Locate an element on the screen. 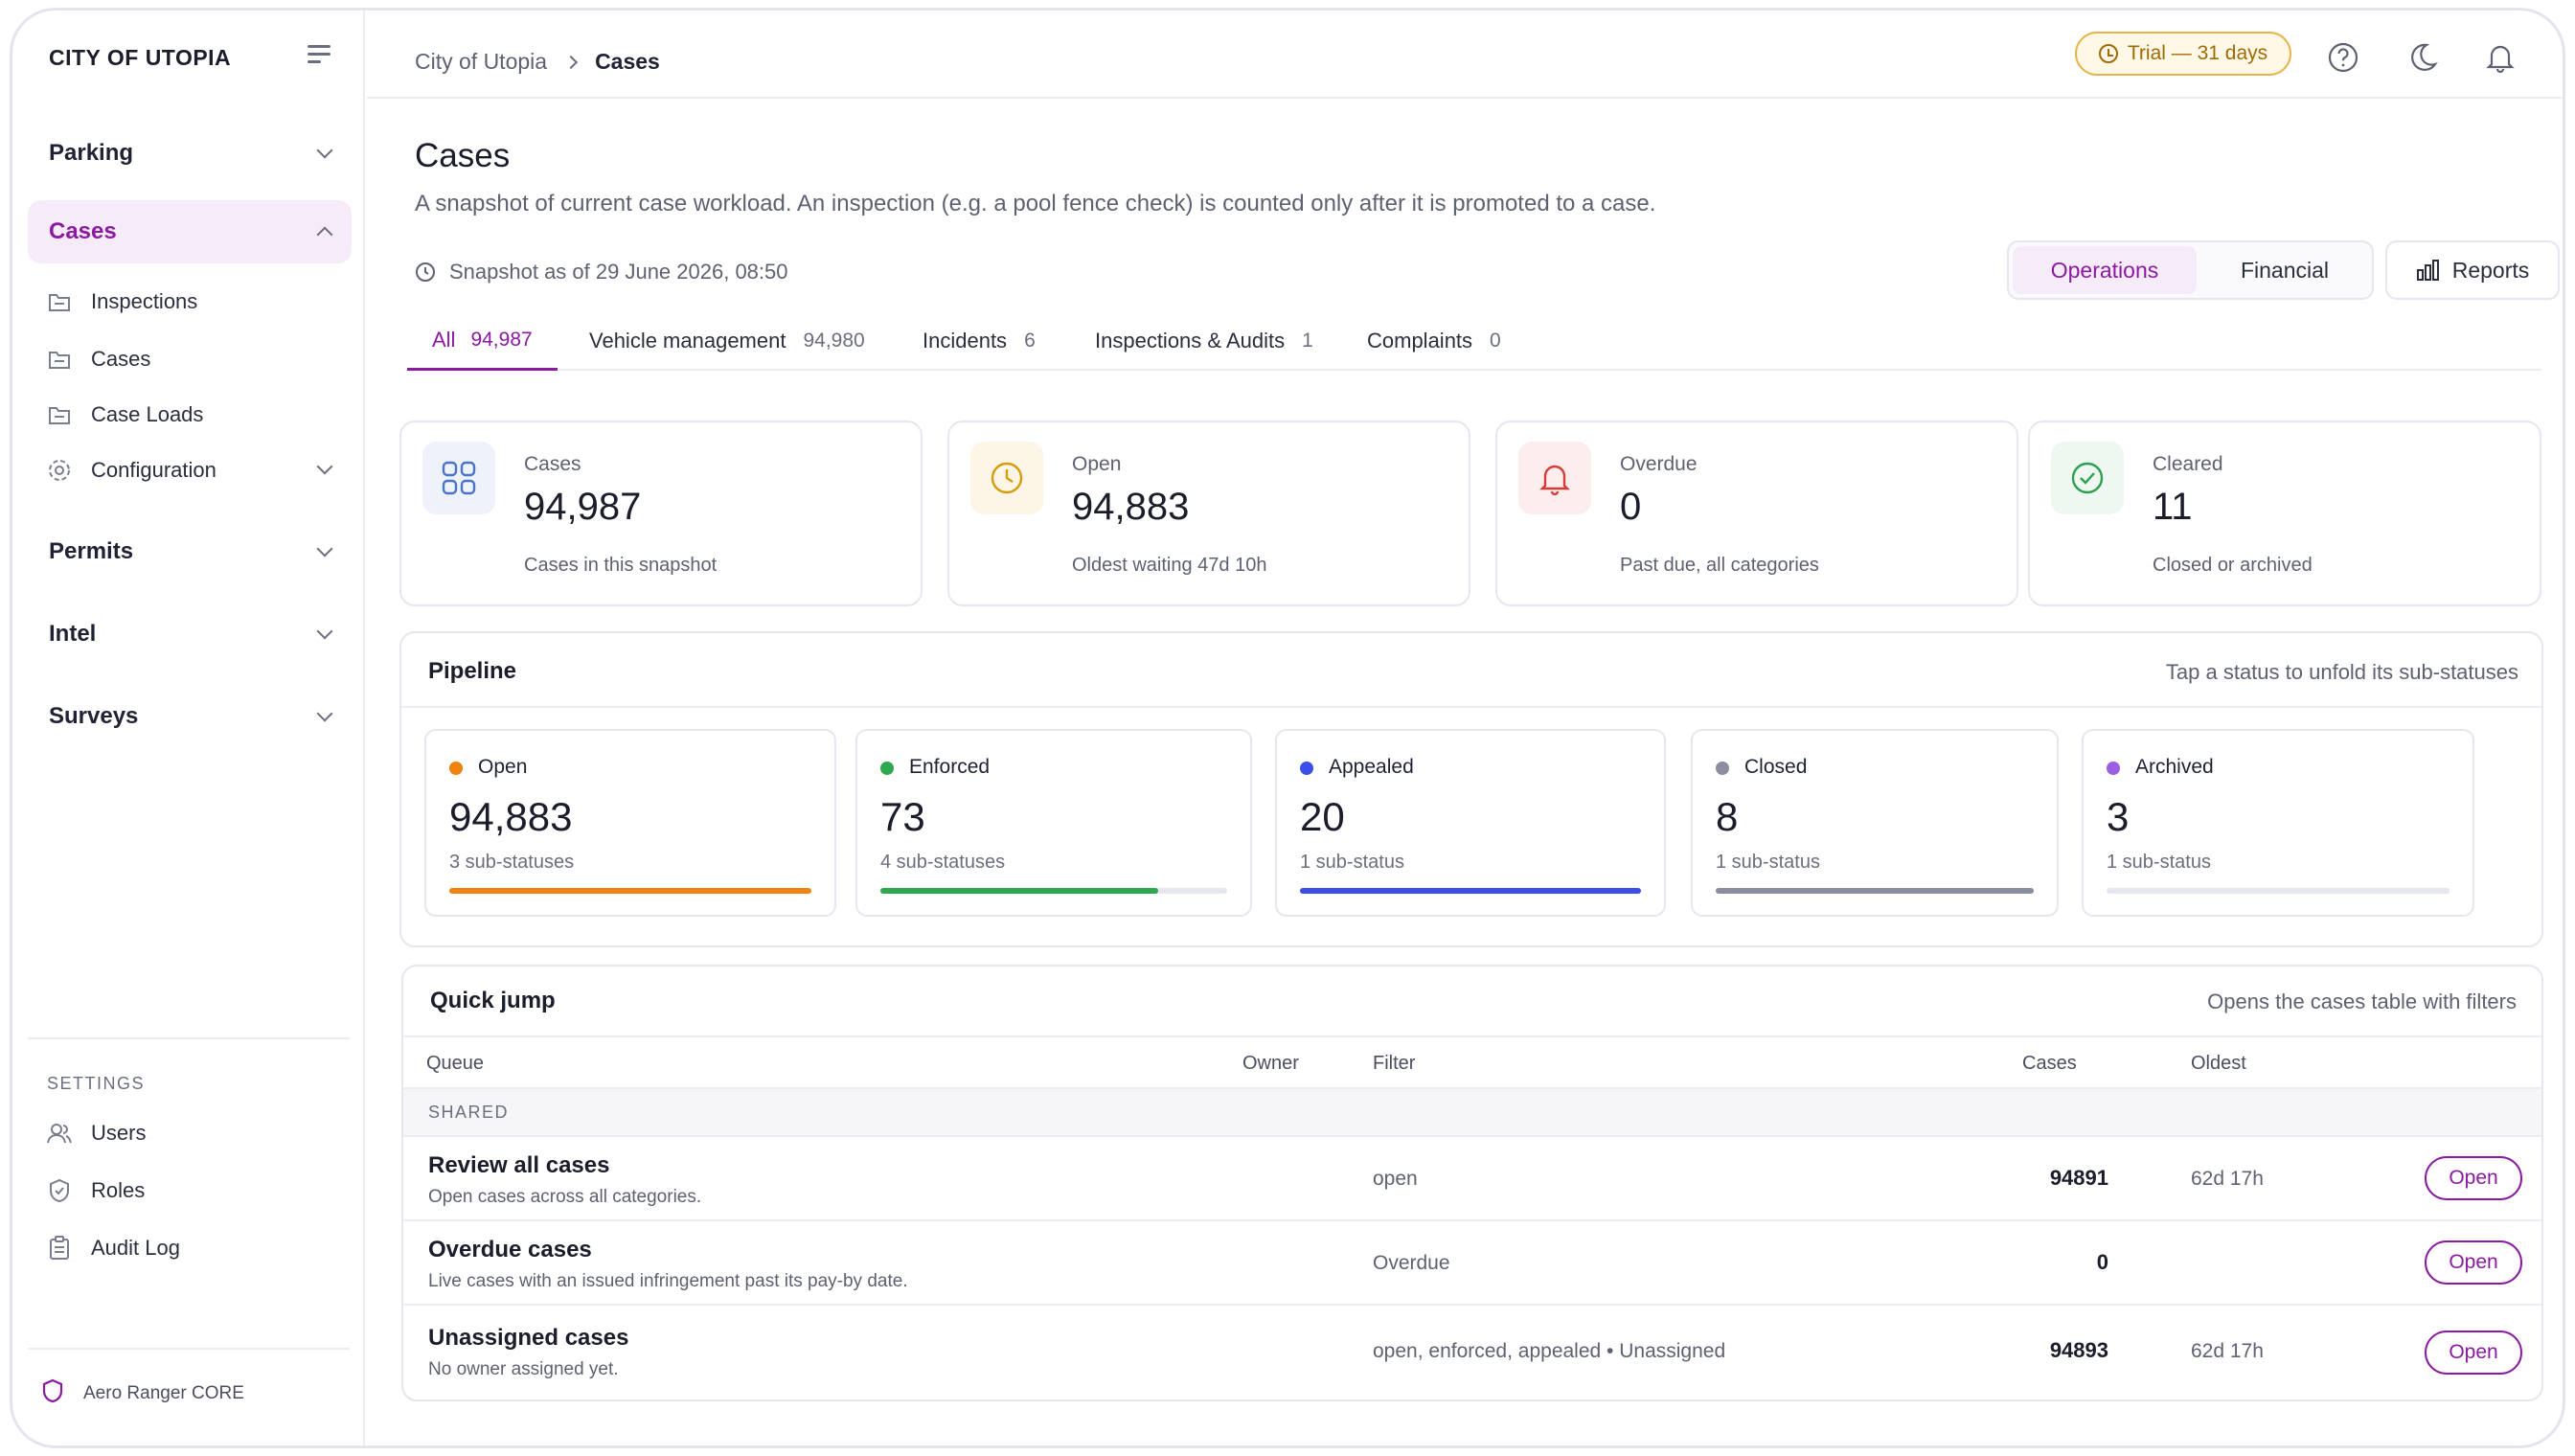 The width and height of the screenshot is (2575, 1456). sidebar-item-configuration: Configuration is located at coordinates (199, 470).